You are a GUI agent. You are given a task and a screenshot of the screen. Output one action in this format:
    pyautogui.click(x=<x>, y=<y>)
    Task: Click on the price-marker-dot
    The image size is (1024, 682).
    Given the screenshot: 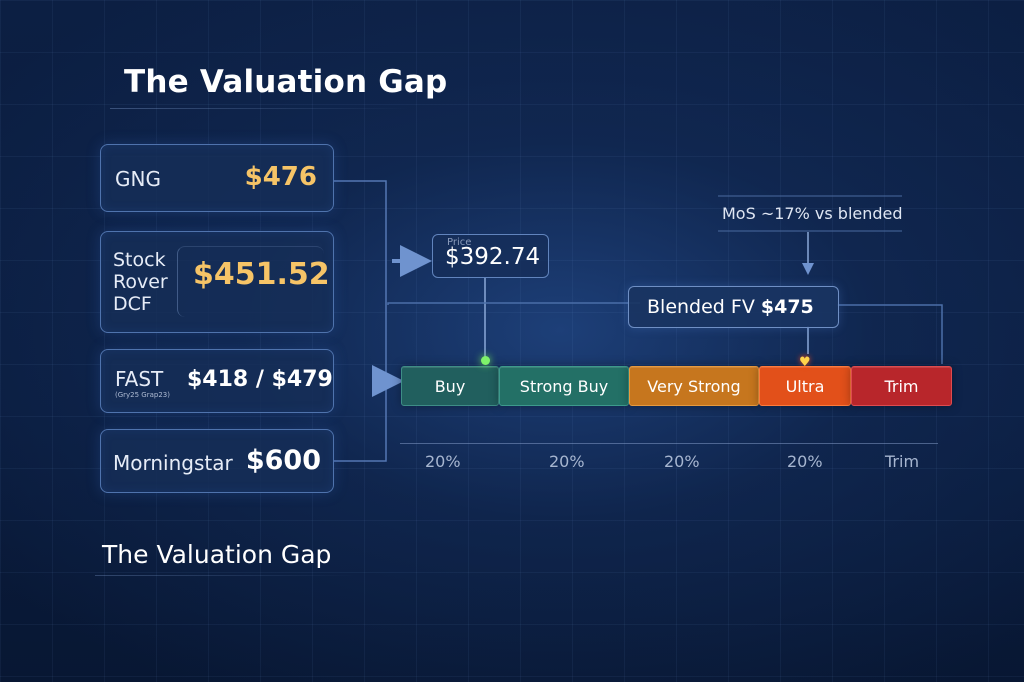 What is the action you would take?
    pyautogui.click(x=485, y=360)
    